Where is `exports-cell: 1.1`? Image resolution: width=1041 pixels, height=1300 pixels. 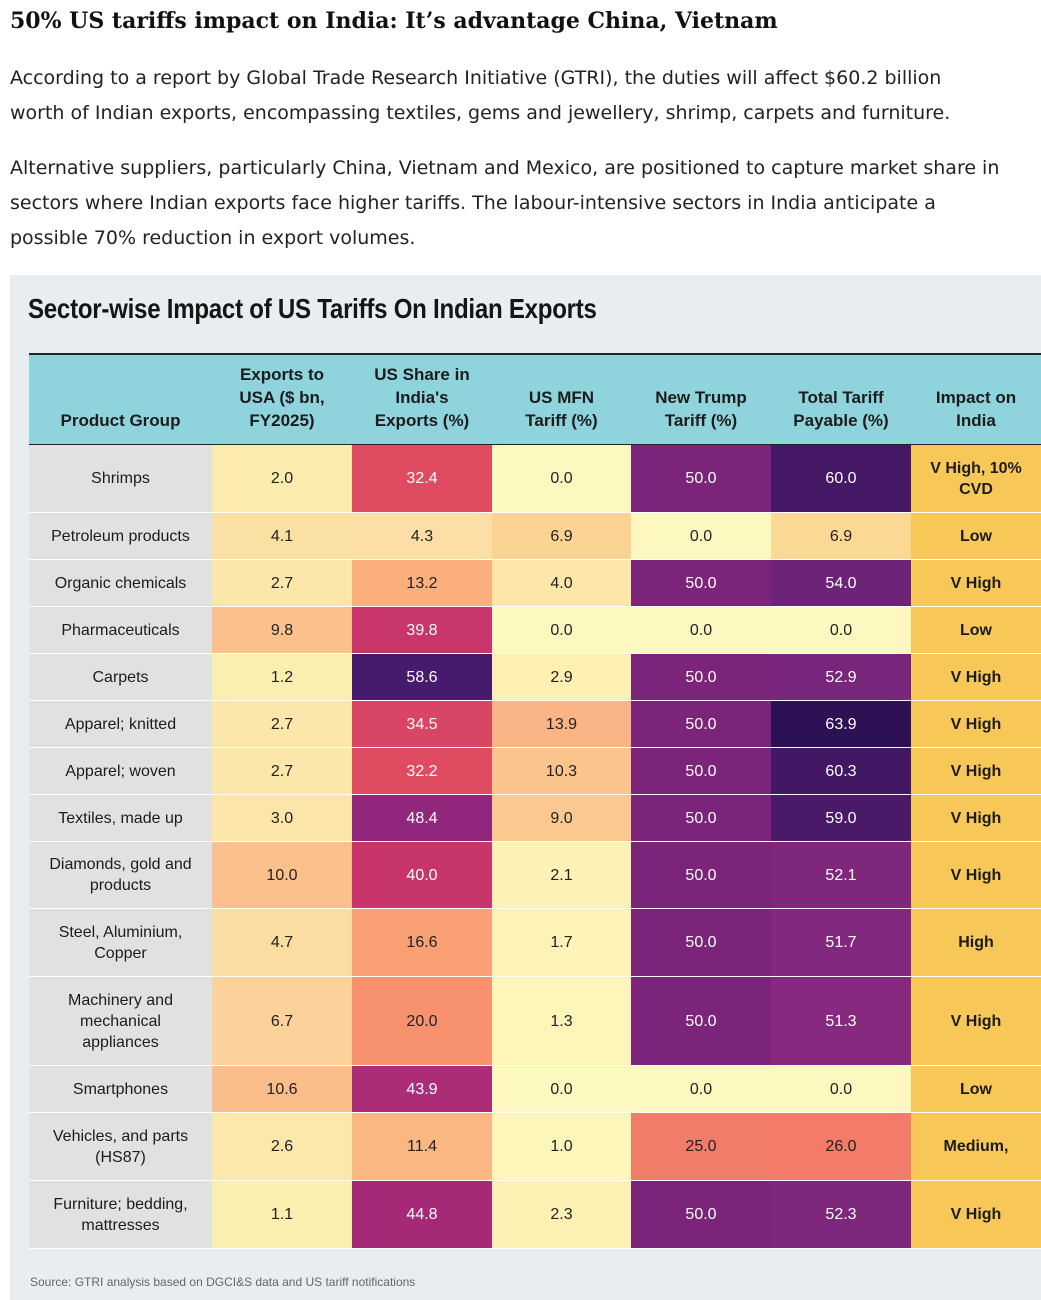
exports-cell: 1.1 is located at coordinates (282, 1214).